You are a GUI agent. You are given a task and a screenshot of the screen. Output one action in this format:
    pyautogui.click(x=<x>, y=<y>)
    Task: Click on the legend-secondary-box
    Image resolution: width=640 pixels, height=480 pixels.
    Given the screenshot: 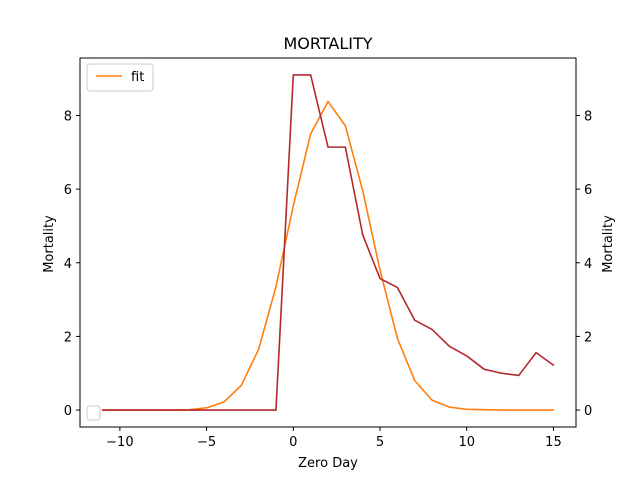 What is the action you would take?
    pyautogui.click(x=93, y=413)
    